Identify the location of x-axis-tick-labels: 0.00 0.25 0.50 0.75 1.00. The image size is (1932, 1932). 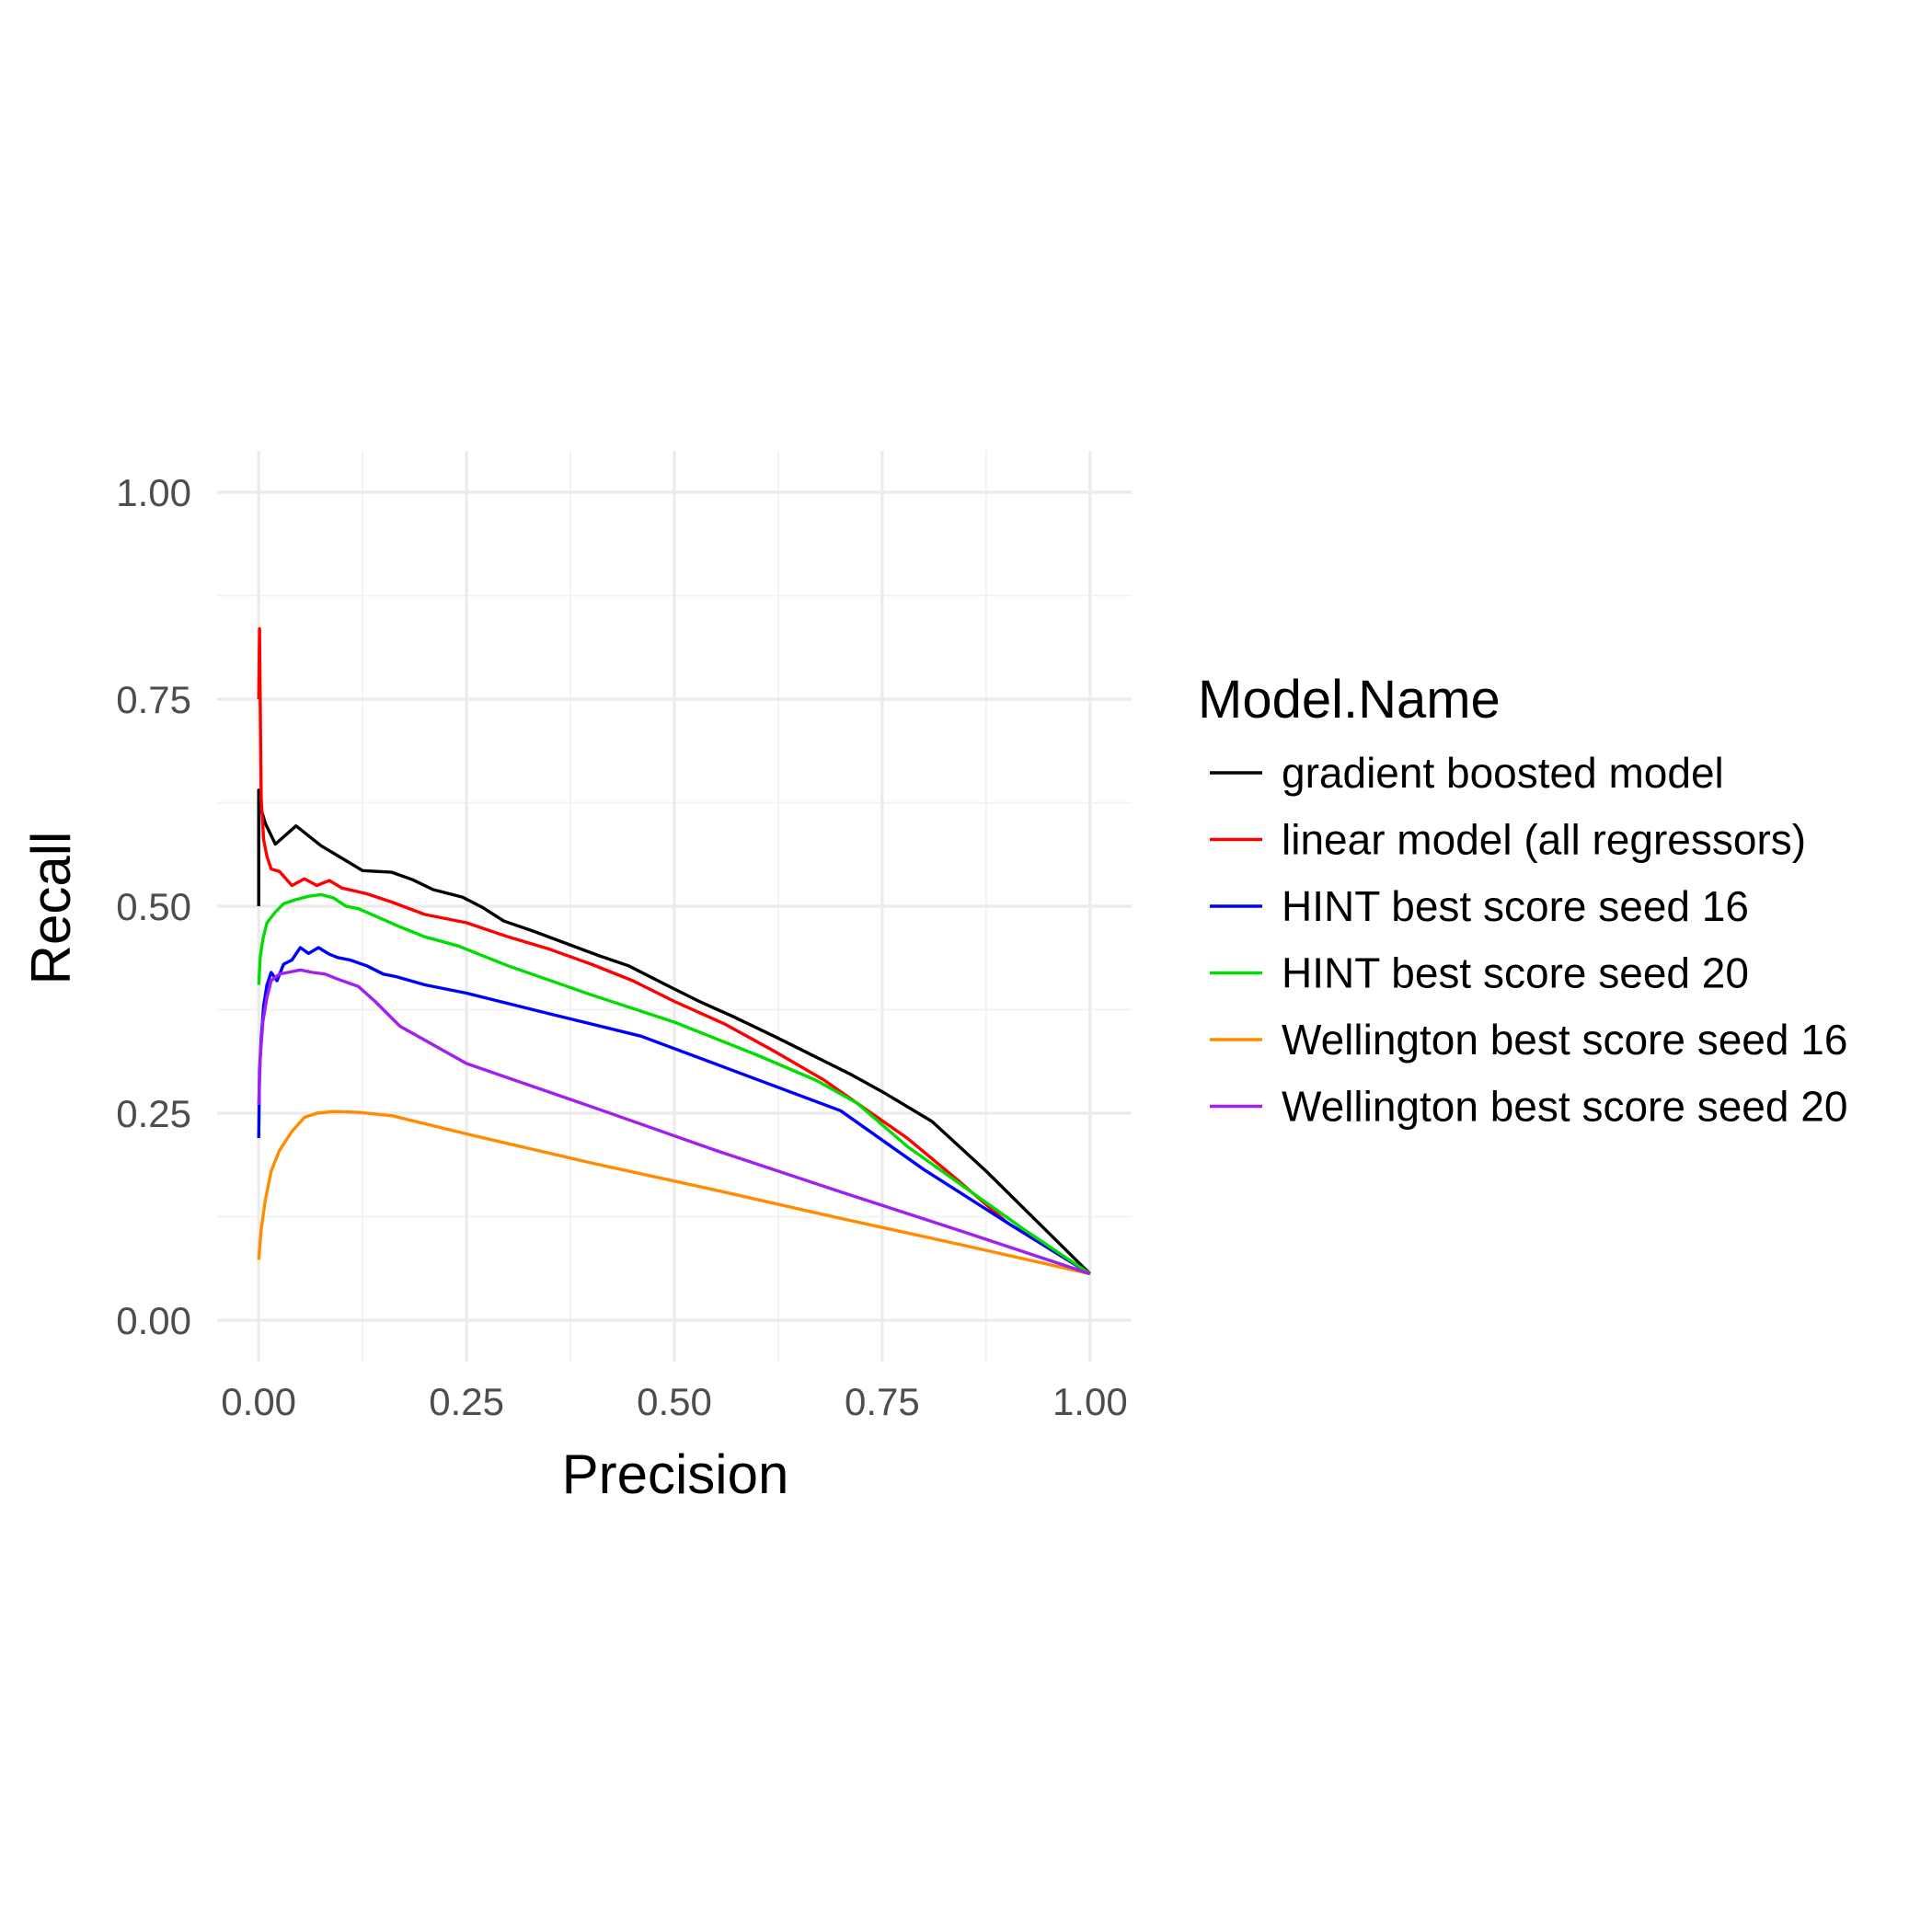
(674, 1401).